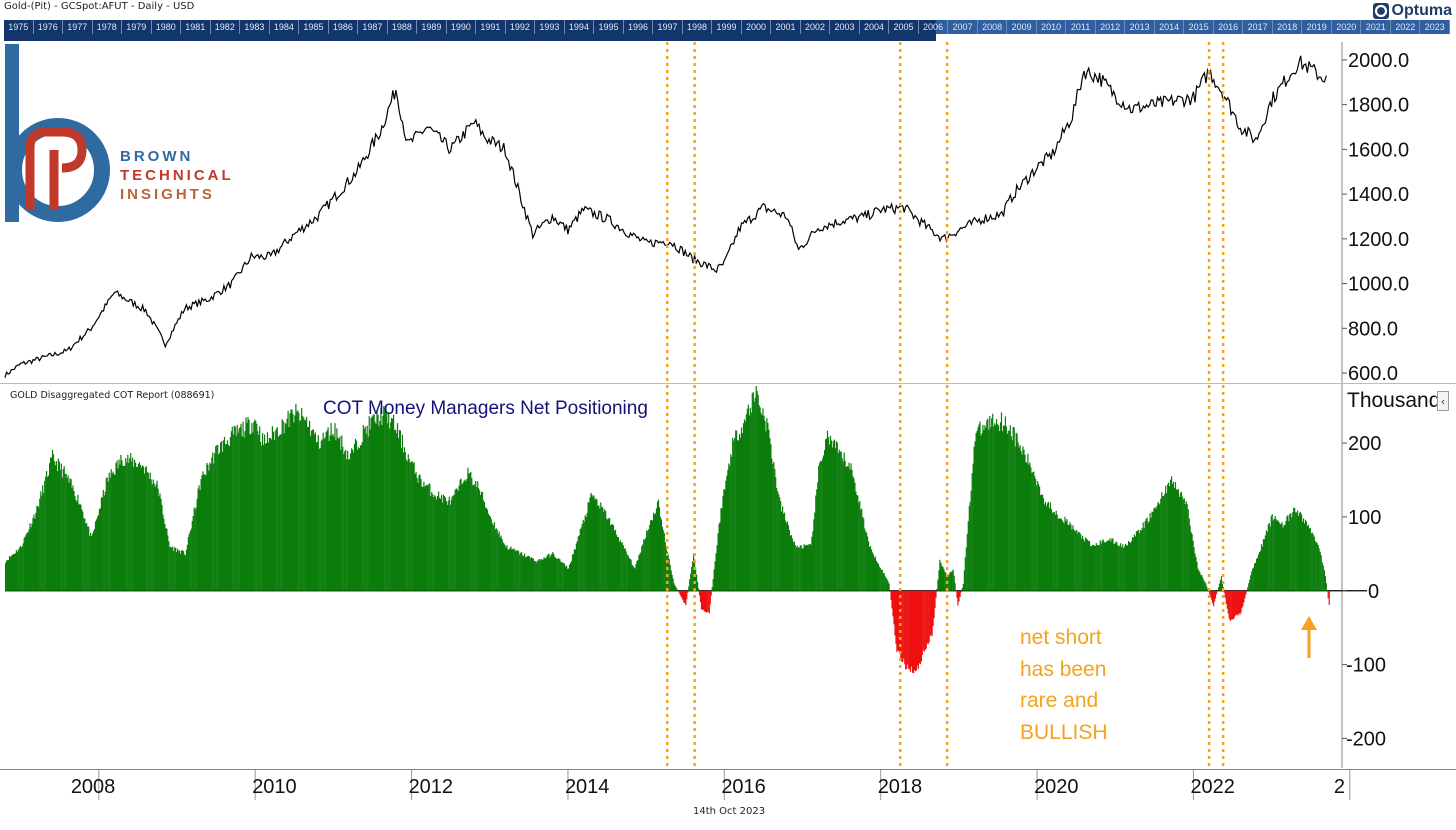 The width and height of the screenshot is (1456, 830). I want to click on panel-collapse-button: ‹, so click(1443, 401).